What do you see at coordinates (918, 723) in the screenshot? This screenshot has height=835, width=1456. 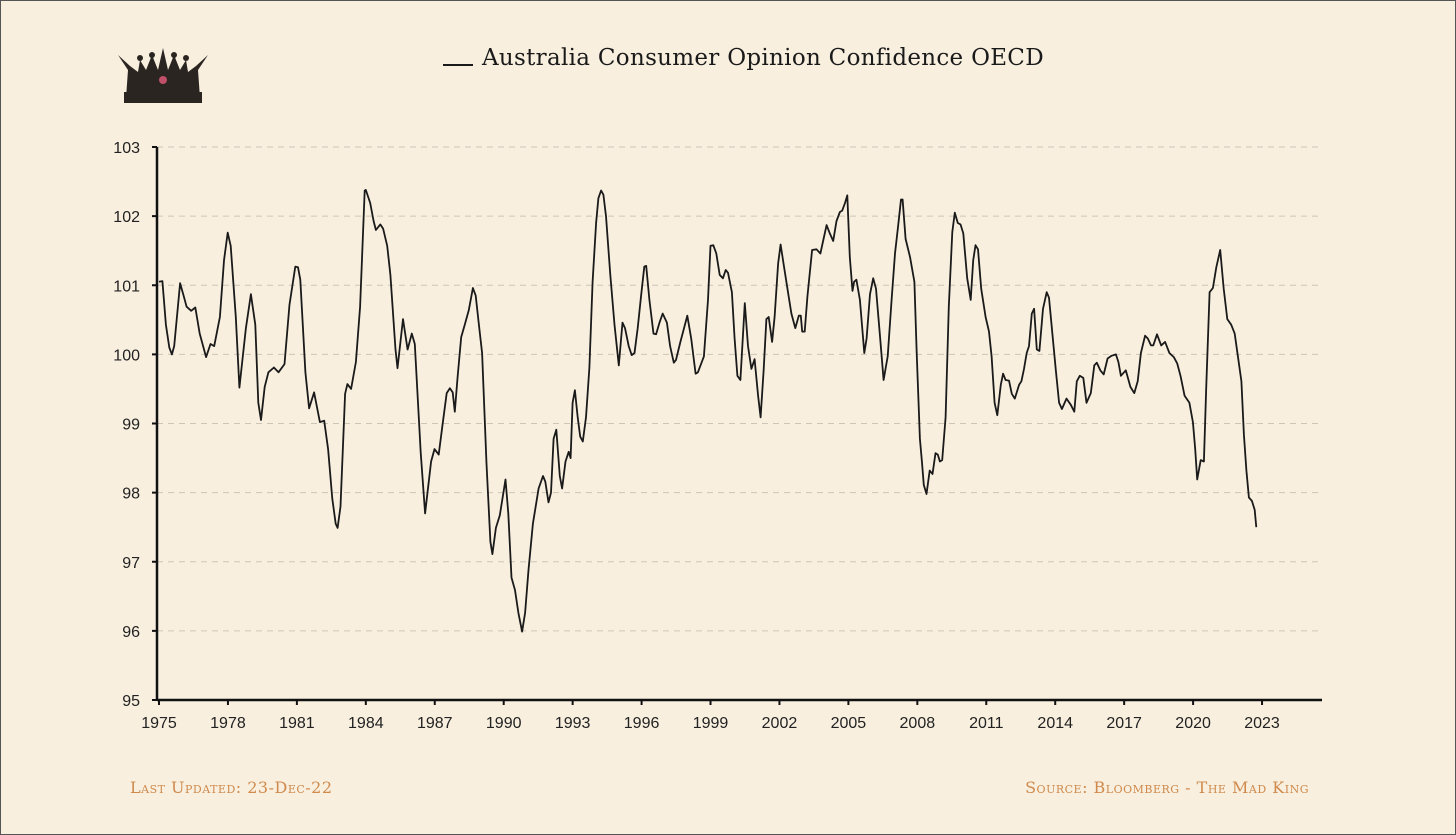 I see `x-tick-label: 2008` at bounding box center [918, 723].